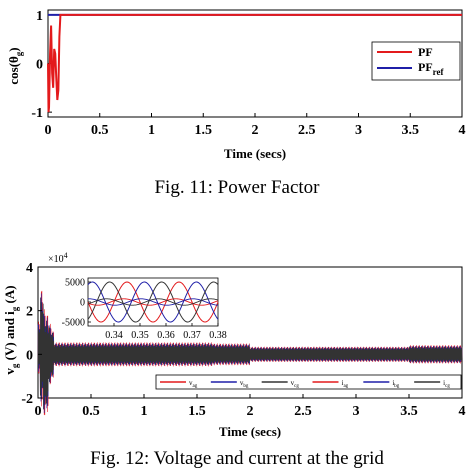 The height and width of the screenshot is (470, 474). I want to click on fig12-inset-y-tick-label: -5000, so click(73, 323).